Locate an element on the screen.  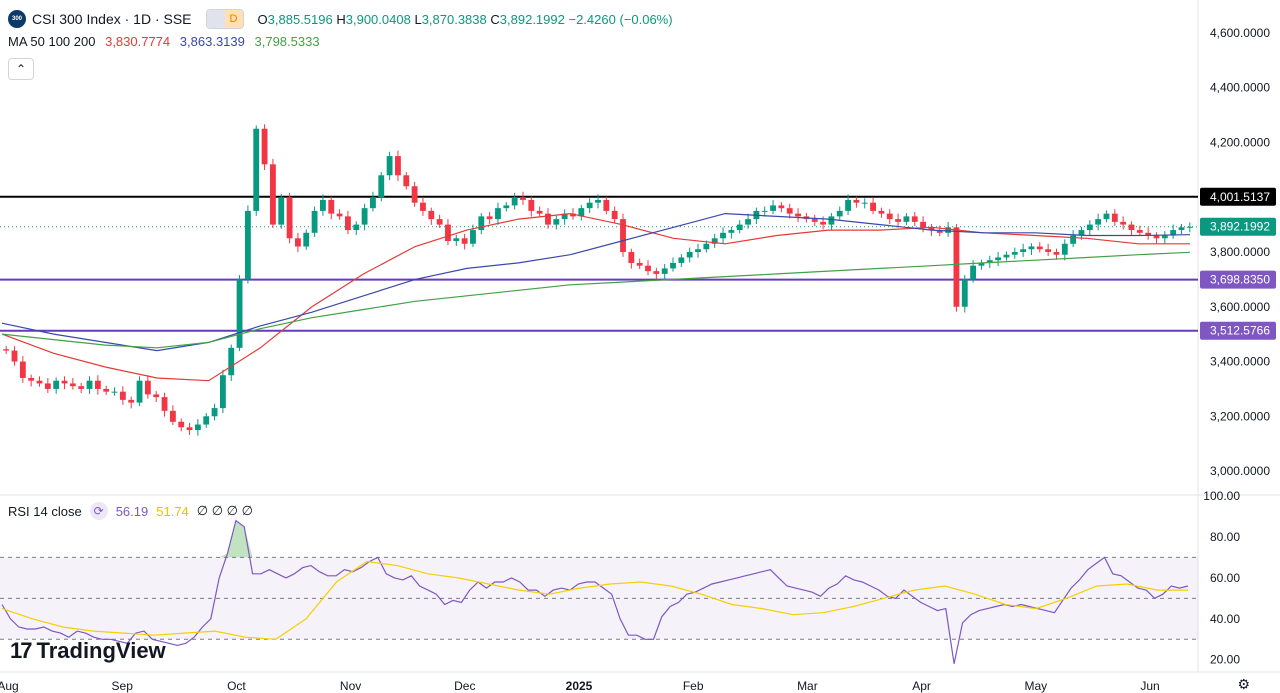
price-tick-label: 3,600.0000 is located at coordinates (1240, 307).